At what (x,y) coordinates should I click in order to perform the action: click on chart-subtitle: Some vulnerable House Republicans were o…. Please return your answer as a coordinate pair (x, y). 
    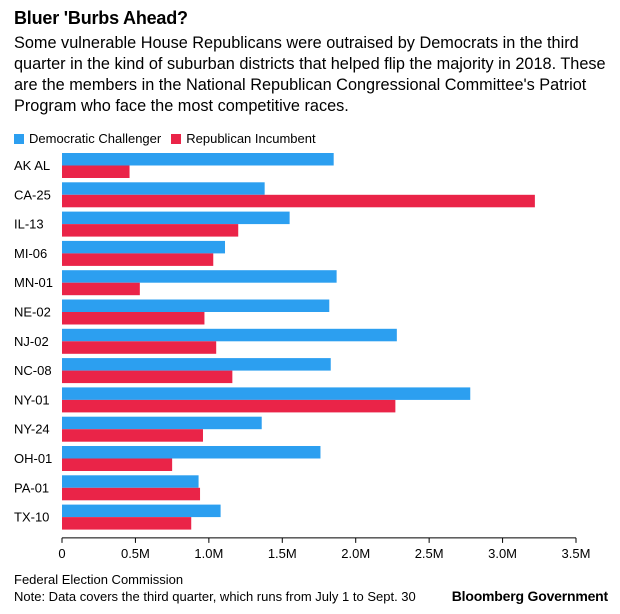
    Looking at the image, I should click on (310, 74).